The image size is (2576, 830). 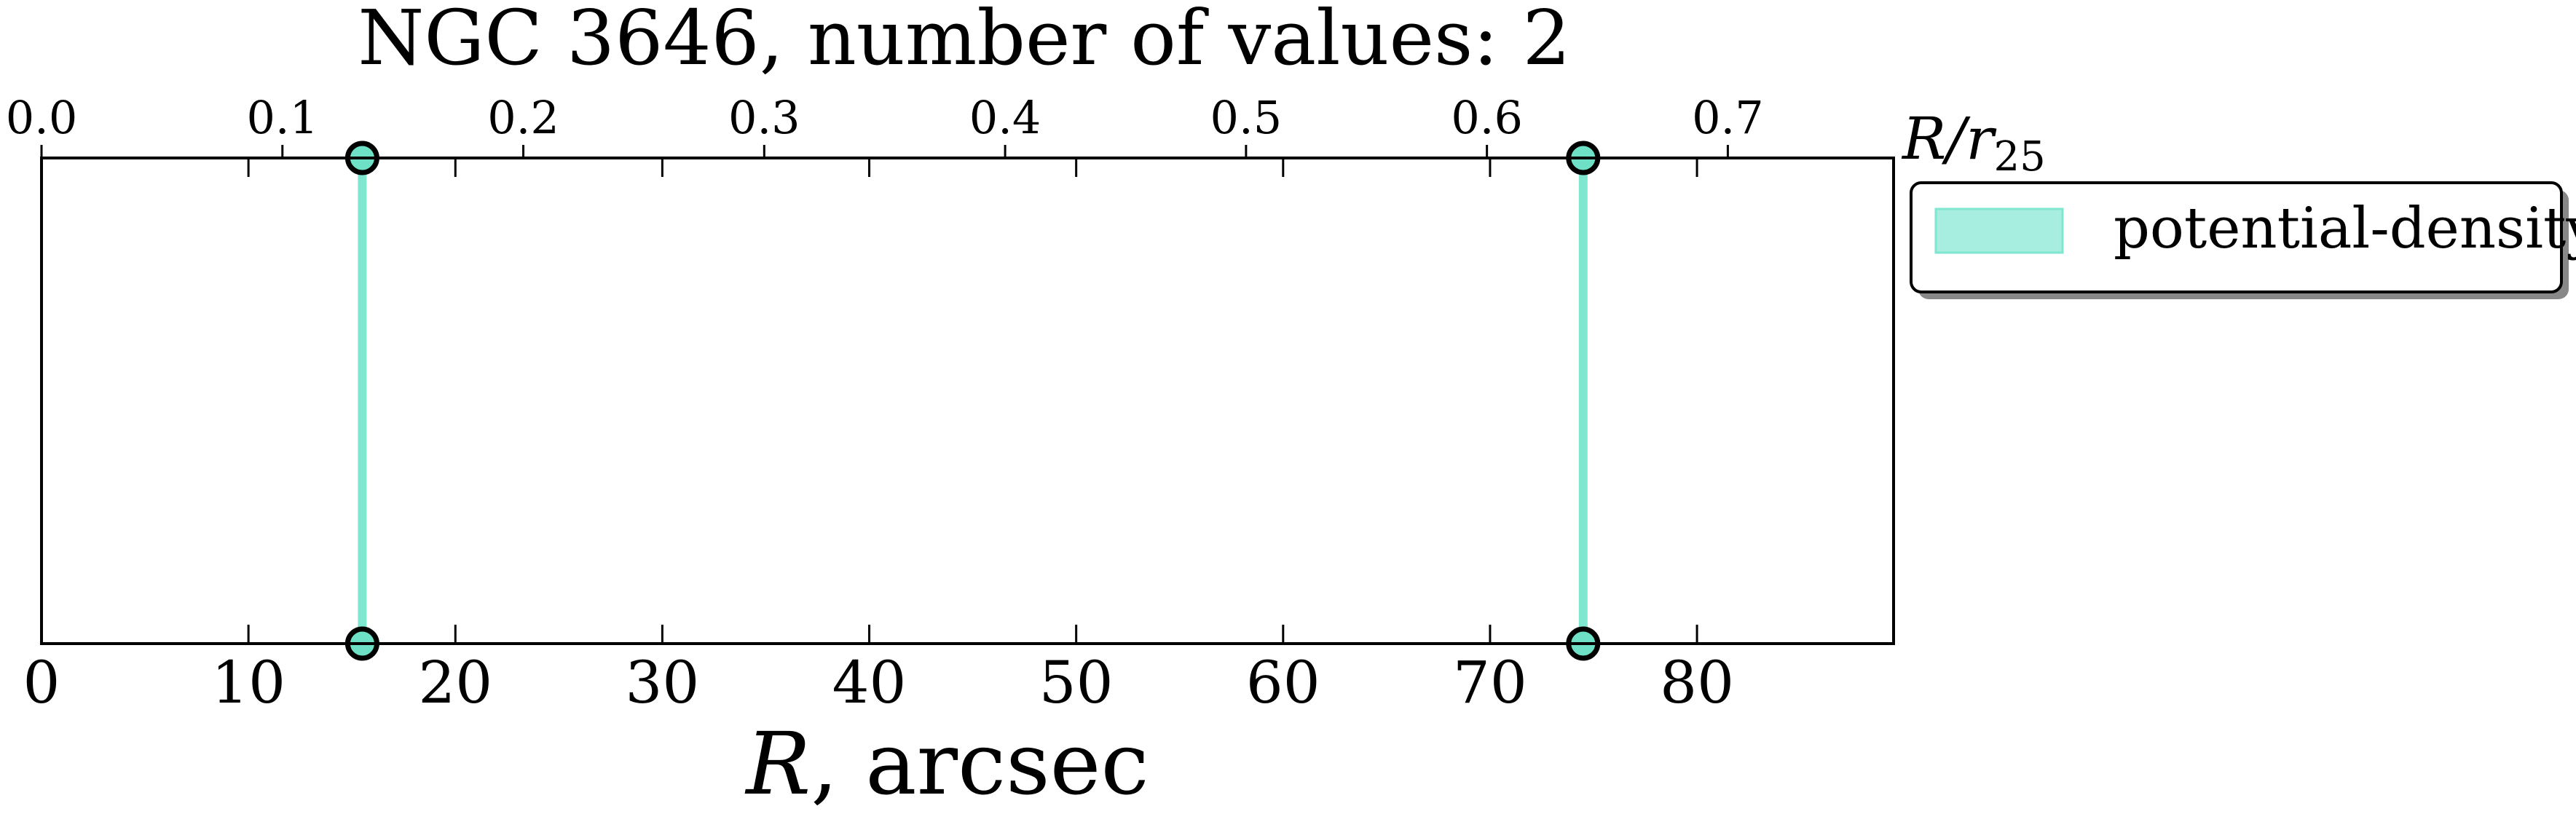 What do you see at coordinates (964, 41) in the screenshot?
I see `chart-title: NGC 3646, number of values: 2` at bounding box center [964, 41].